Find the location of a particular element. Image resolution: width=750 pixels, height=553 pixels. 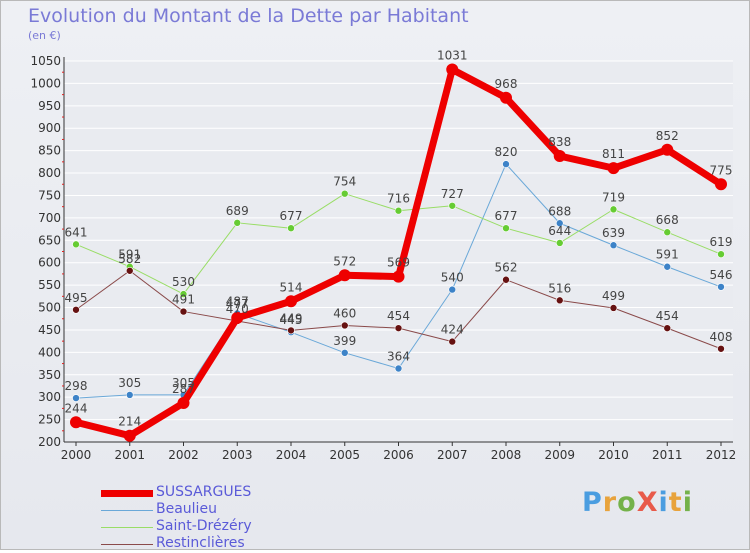

logo-letter: X is located at coordinates (647, 502).